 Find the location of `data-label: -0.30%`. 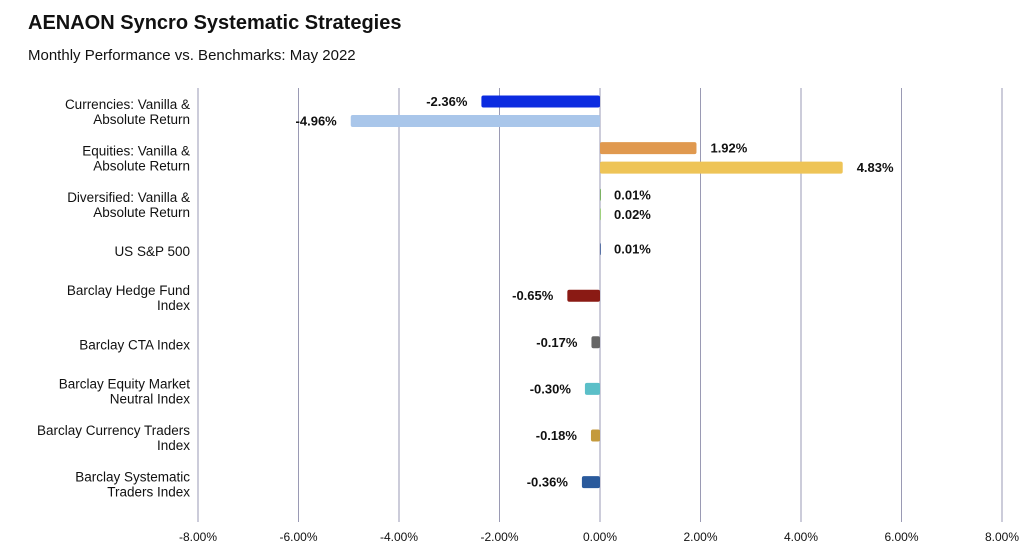

data-label: -0.30% is located at coordinates (551, 388).